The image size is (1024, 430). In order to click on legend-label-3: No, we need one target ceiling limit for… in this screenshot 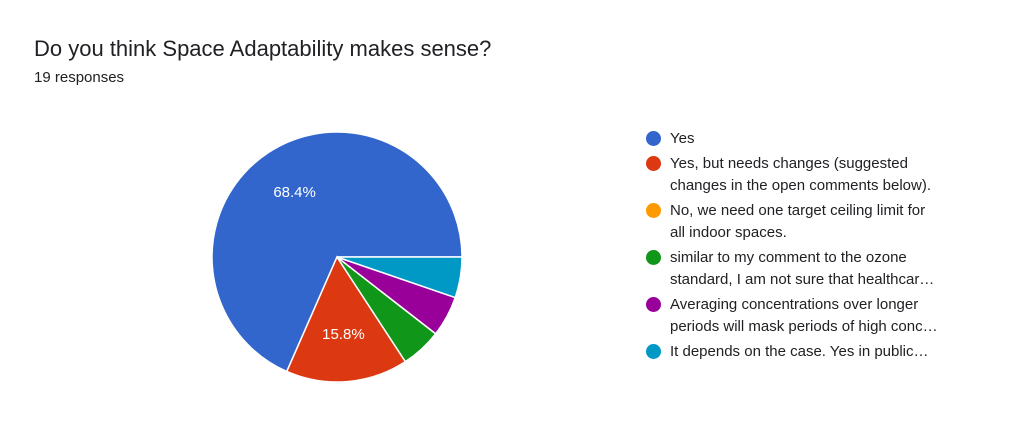, I will do `click(798, 221)`.